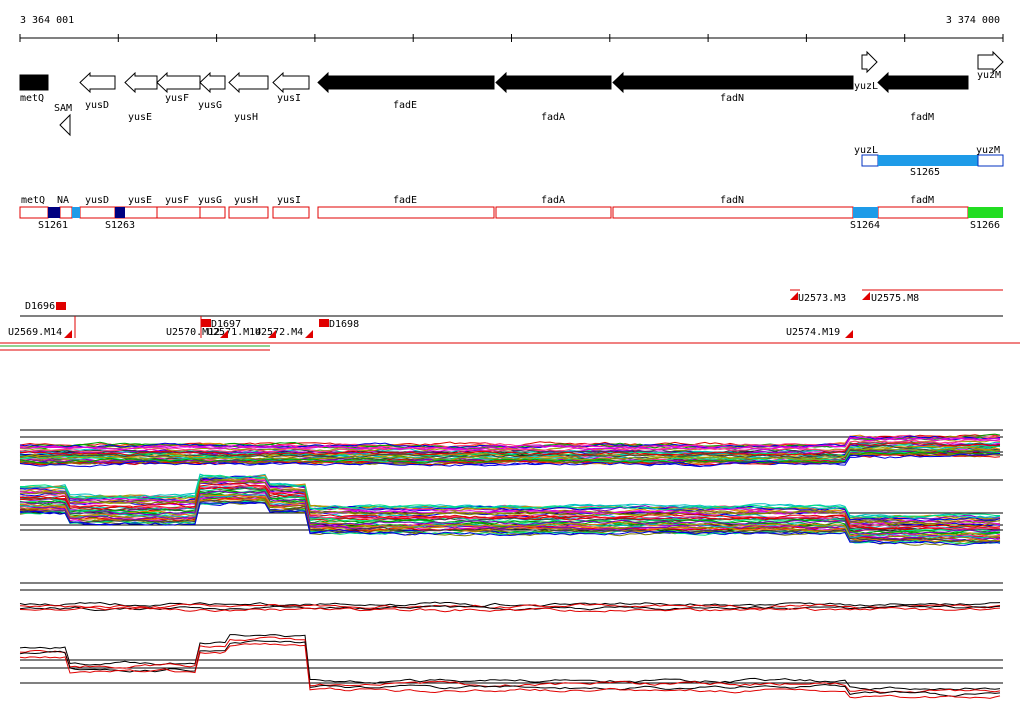 The image size is (1024, 714). What do you see at coordinates (985, 225) in the screenshot?
I see `label: S1266` at bounding box center [985, 225].